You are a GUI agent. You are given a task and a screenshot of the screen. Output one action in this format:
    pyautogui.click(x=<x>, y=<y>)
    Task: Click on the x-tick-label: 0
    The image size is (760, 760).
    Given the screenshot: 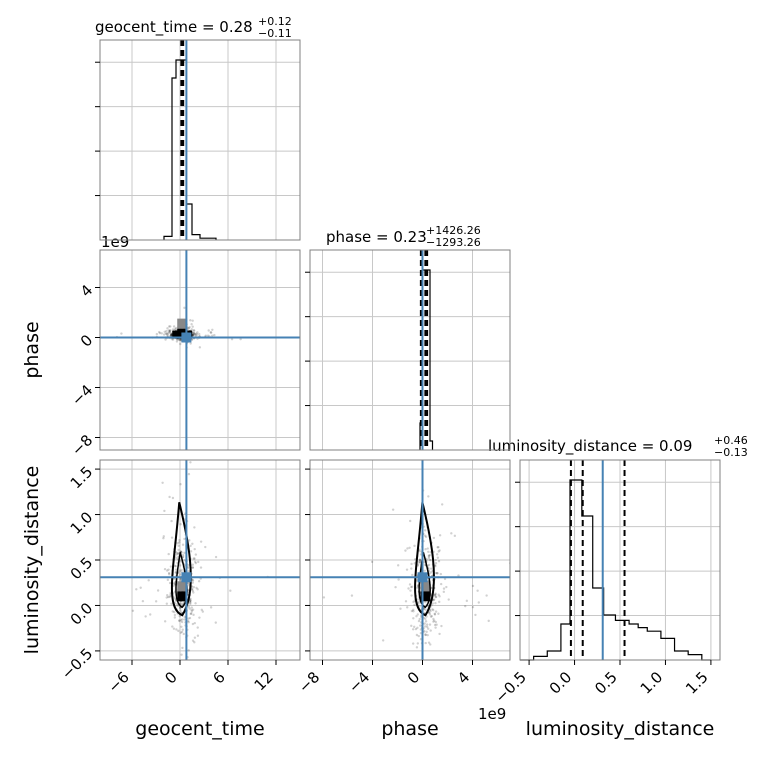 What is the action you would take?
    pyautogui.click(x=170, y=677)
    